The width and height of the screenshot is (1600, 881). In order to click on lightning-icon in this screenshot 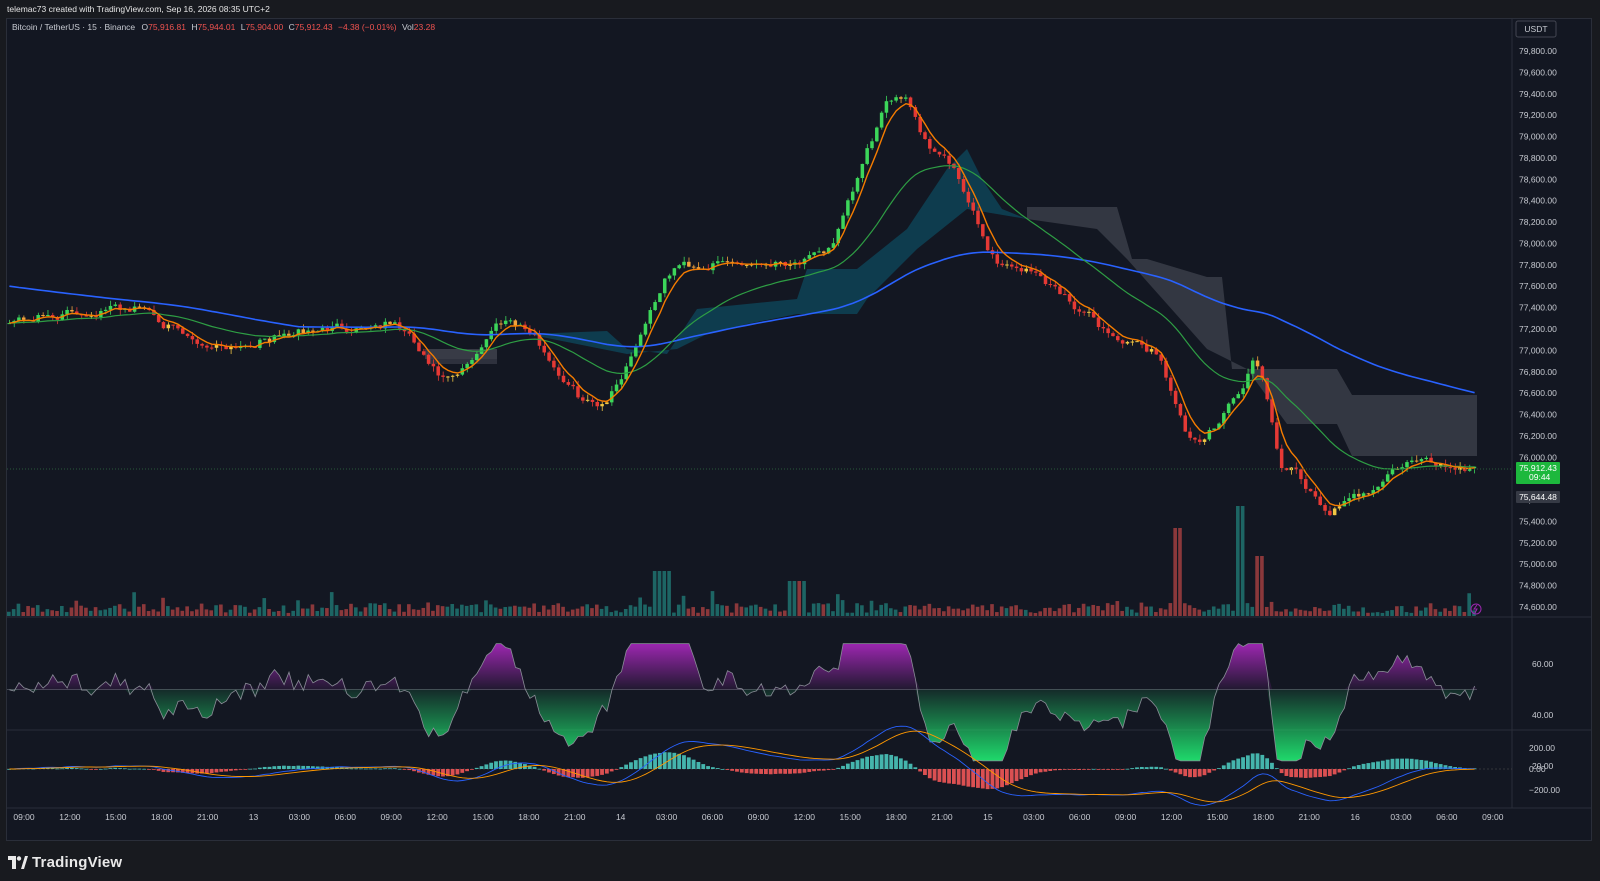, I will do `click(1476, 609)`.